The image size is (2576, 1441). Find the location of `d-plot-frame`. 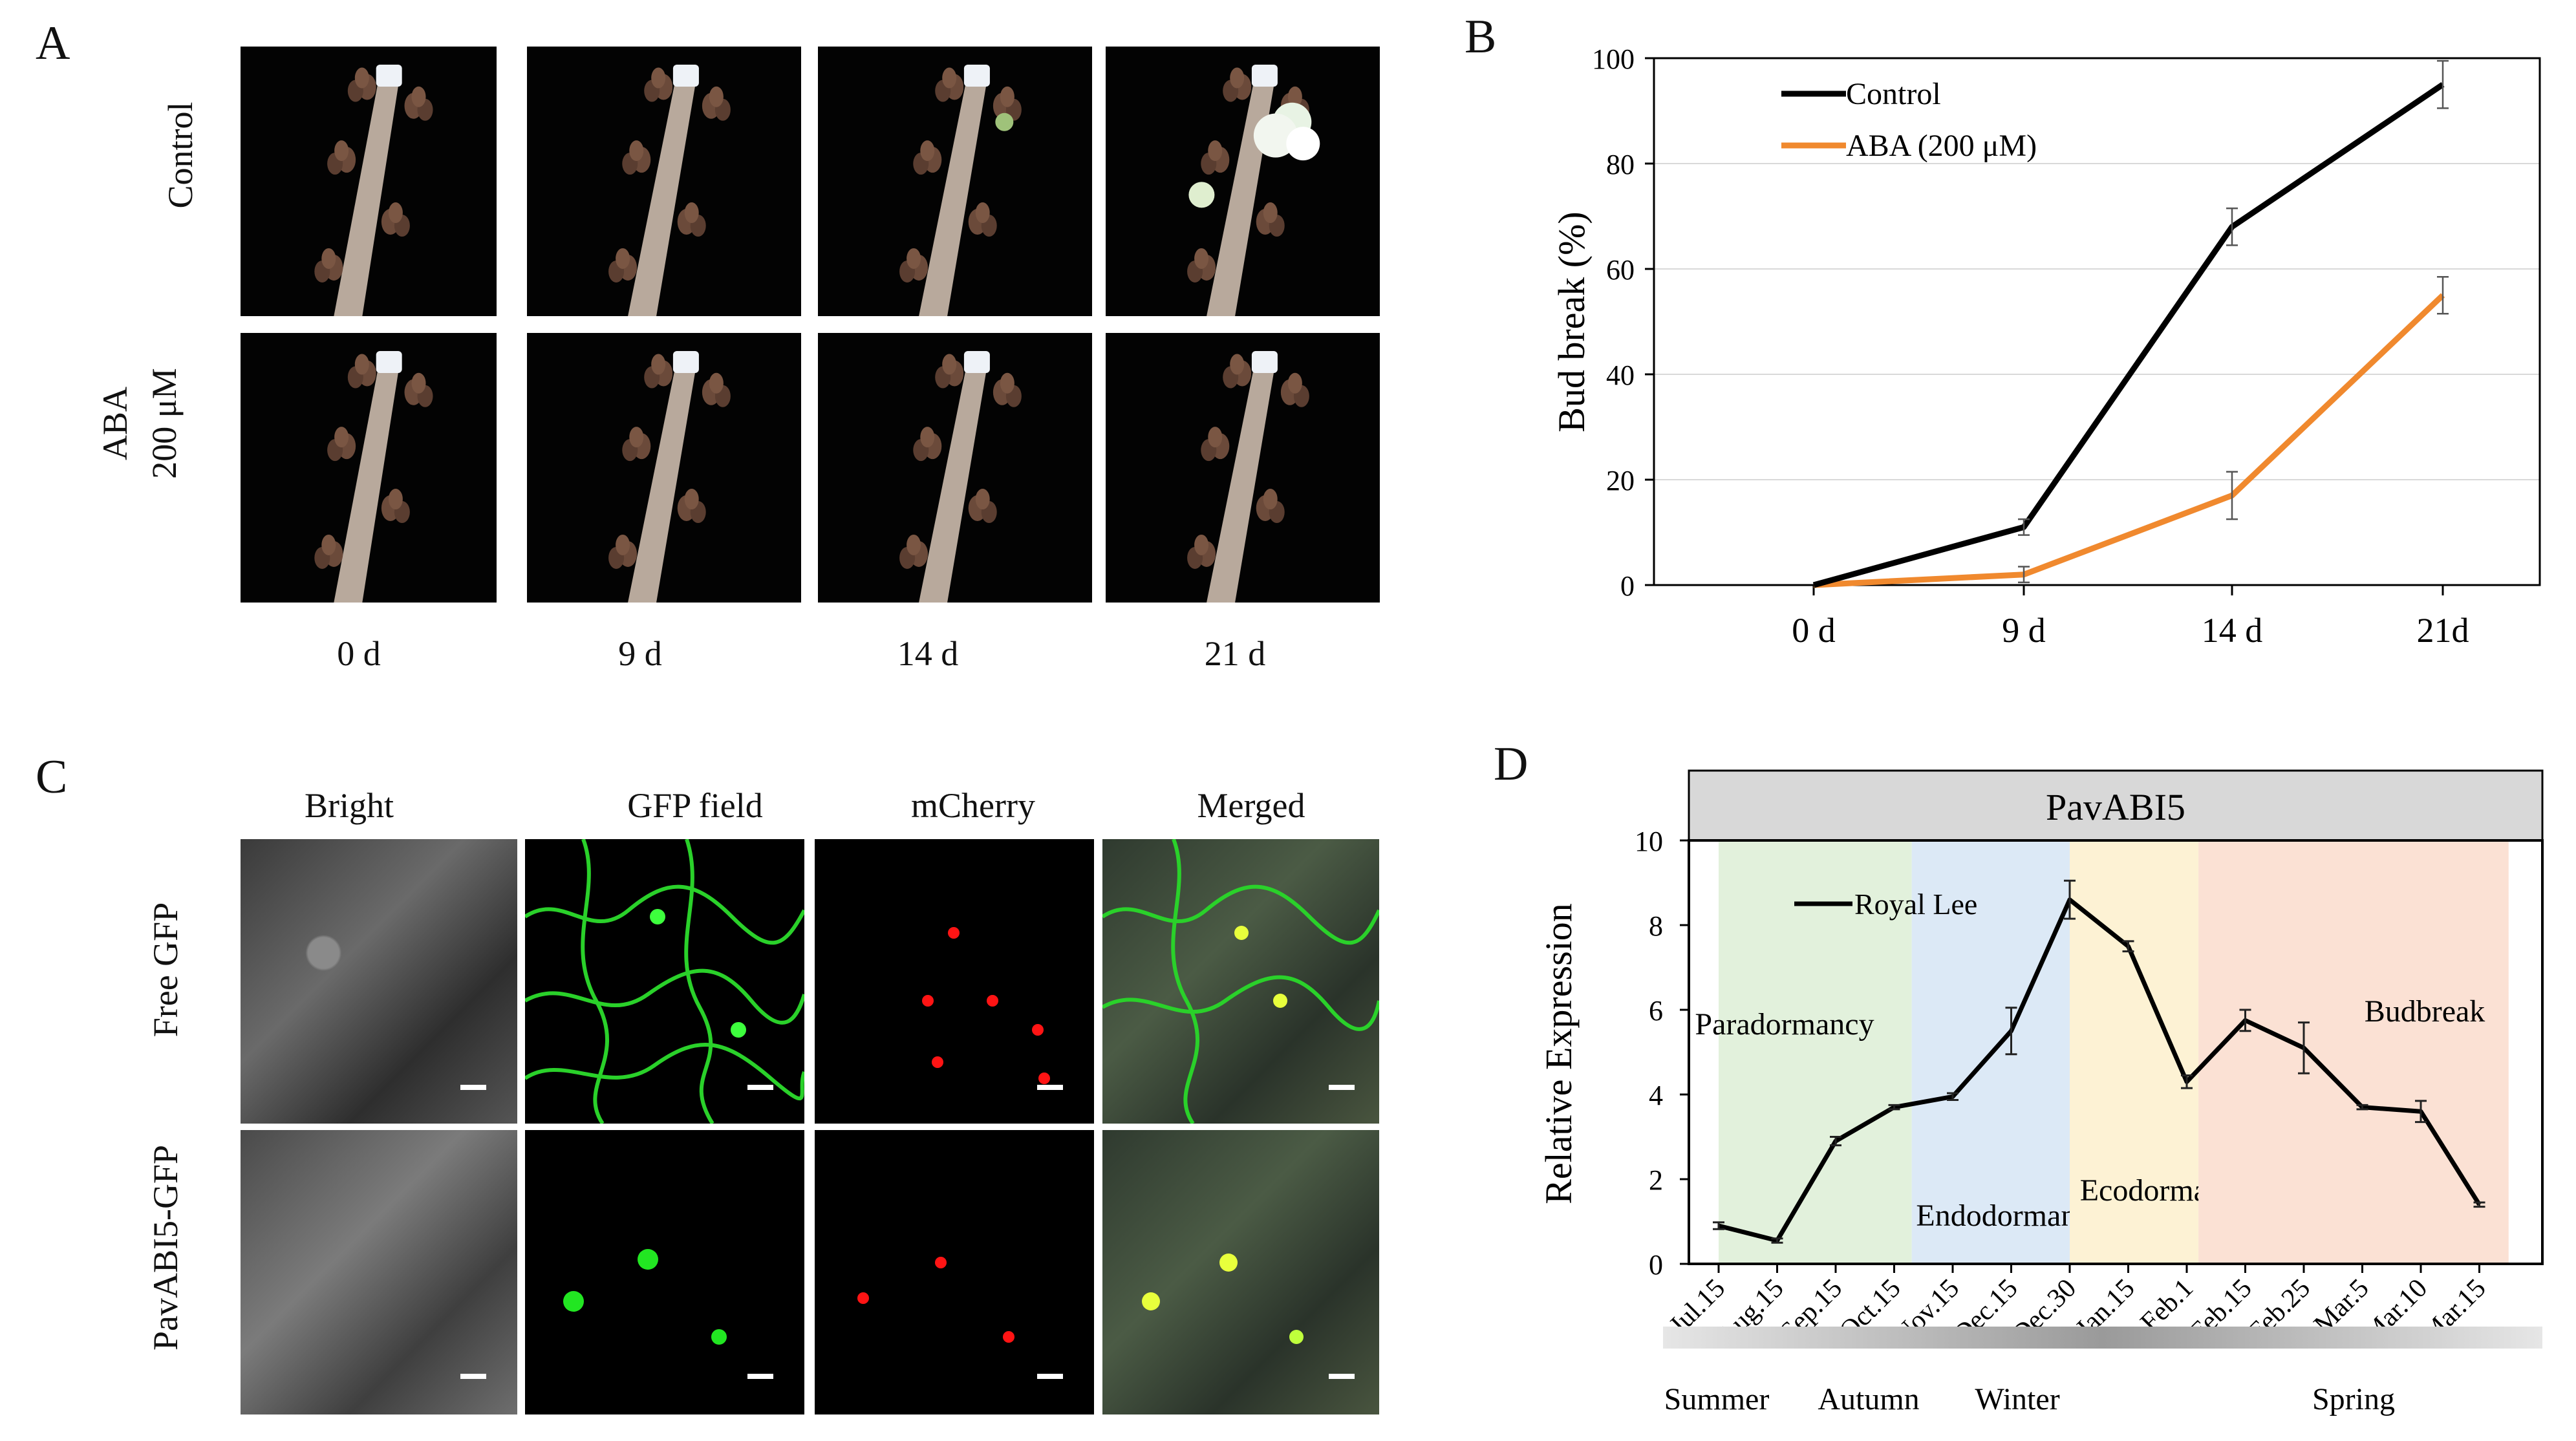

d-plot-frame is located at coordinates (2116, 1052).